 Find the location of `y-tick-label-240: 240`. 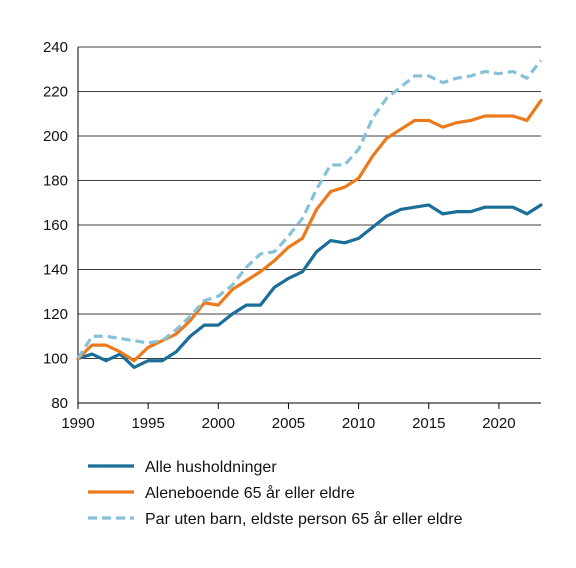

y-tick-label-240: 240 is located at coordinates (55, 47).